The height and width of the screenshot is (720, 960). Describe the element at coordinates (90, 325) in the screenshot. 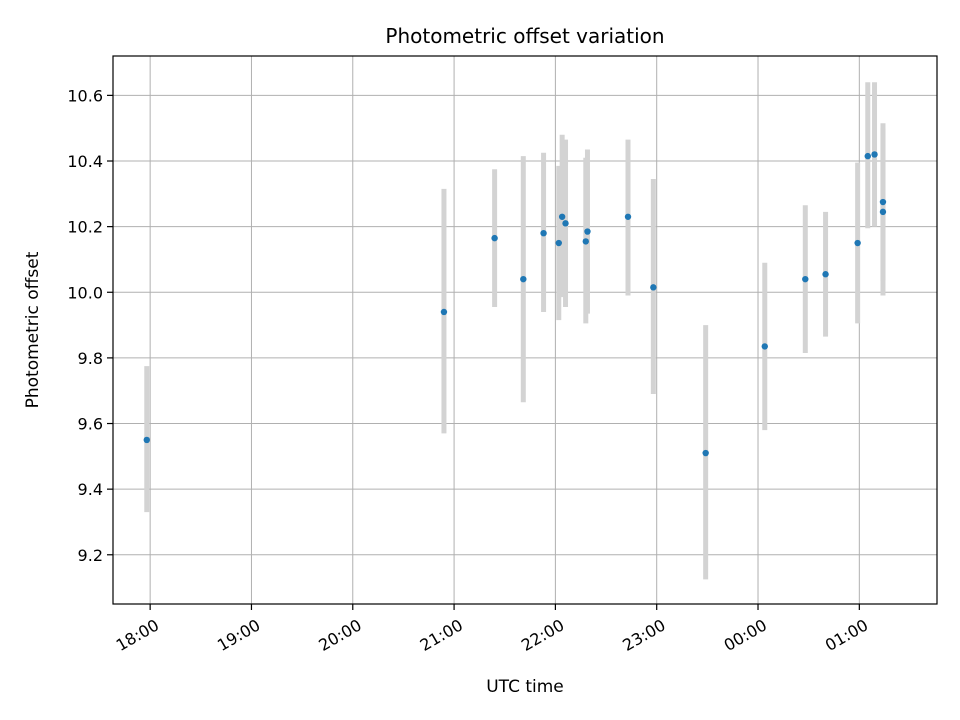

I see `y-axis-ticks: 9.2 9.4 9.6 9.8 10.0 10.2 10.4 10.6` at that location.